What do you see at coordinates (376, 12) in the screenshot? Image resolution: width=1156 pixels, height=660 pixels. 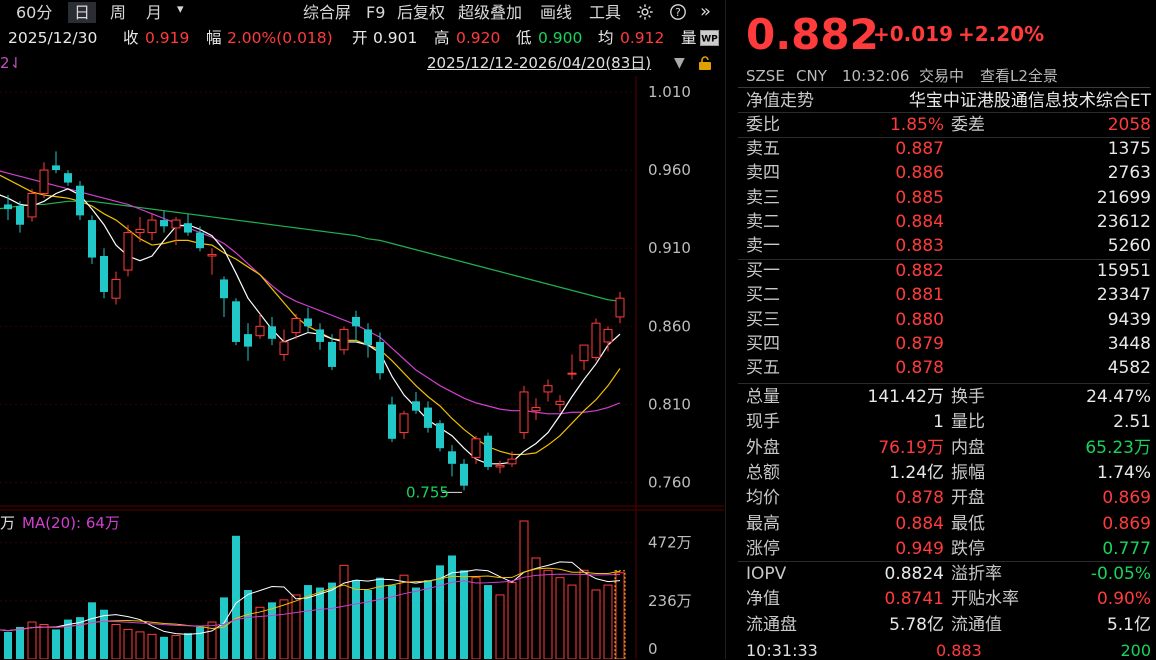 I see `toolbar-item-1: F9` at bounding box center [376, 12].